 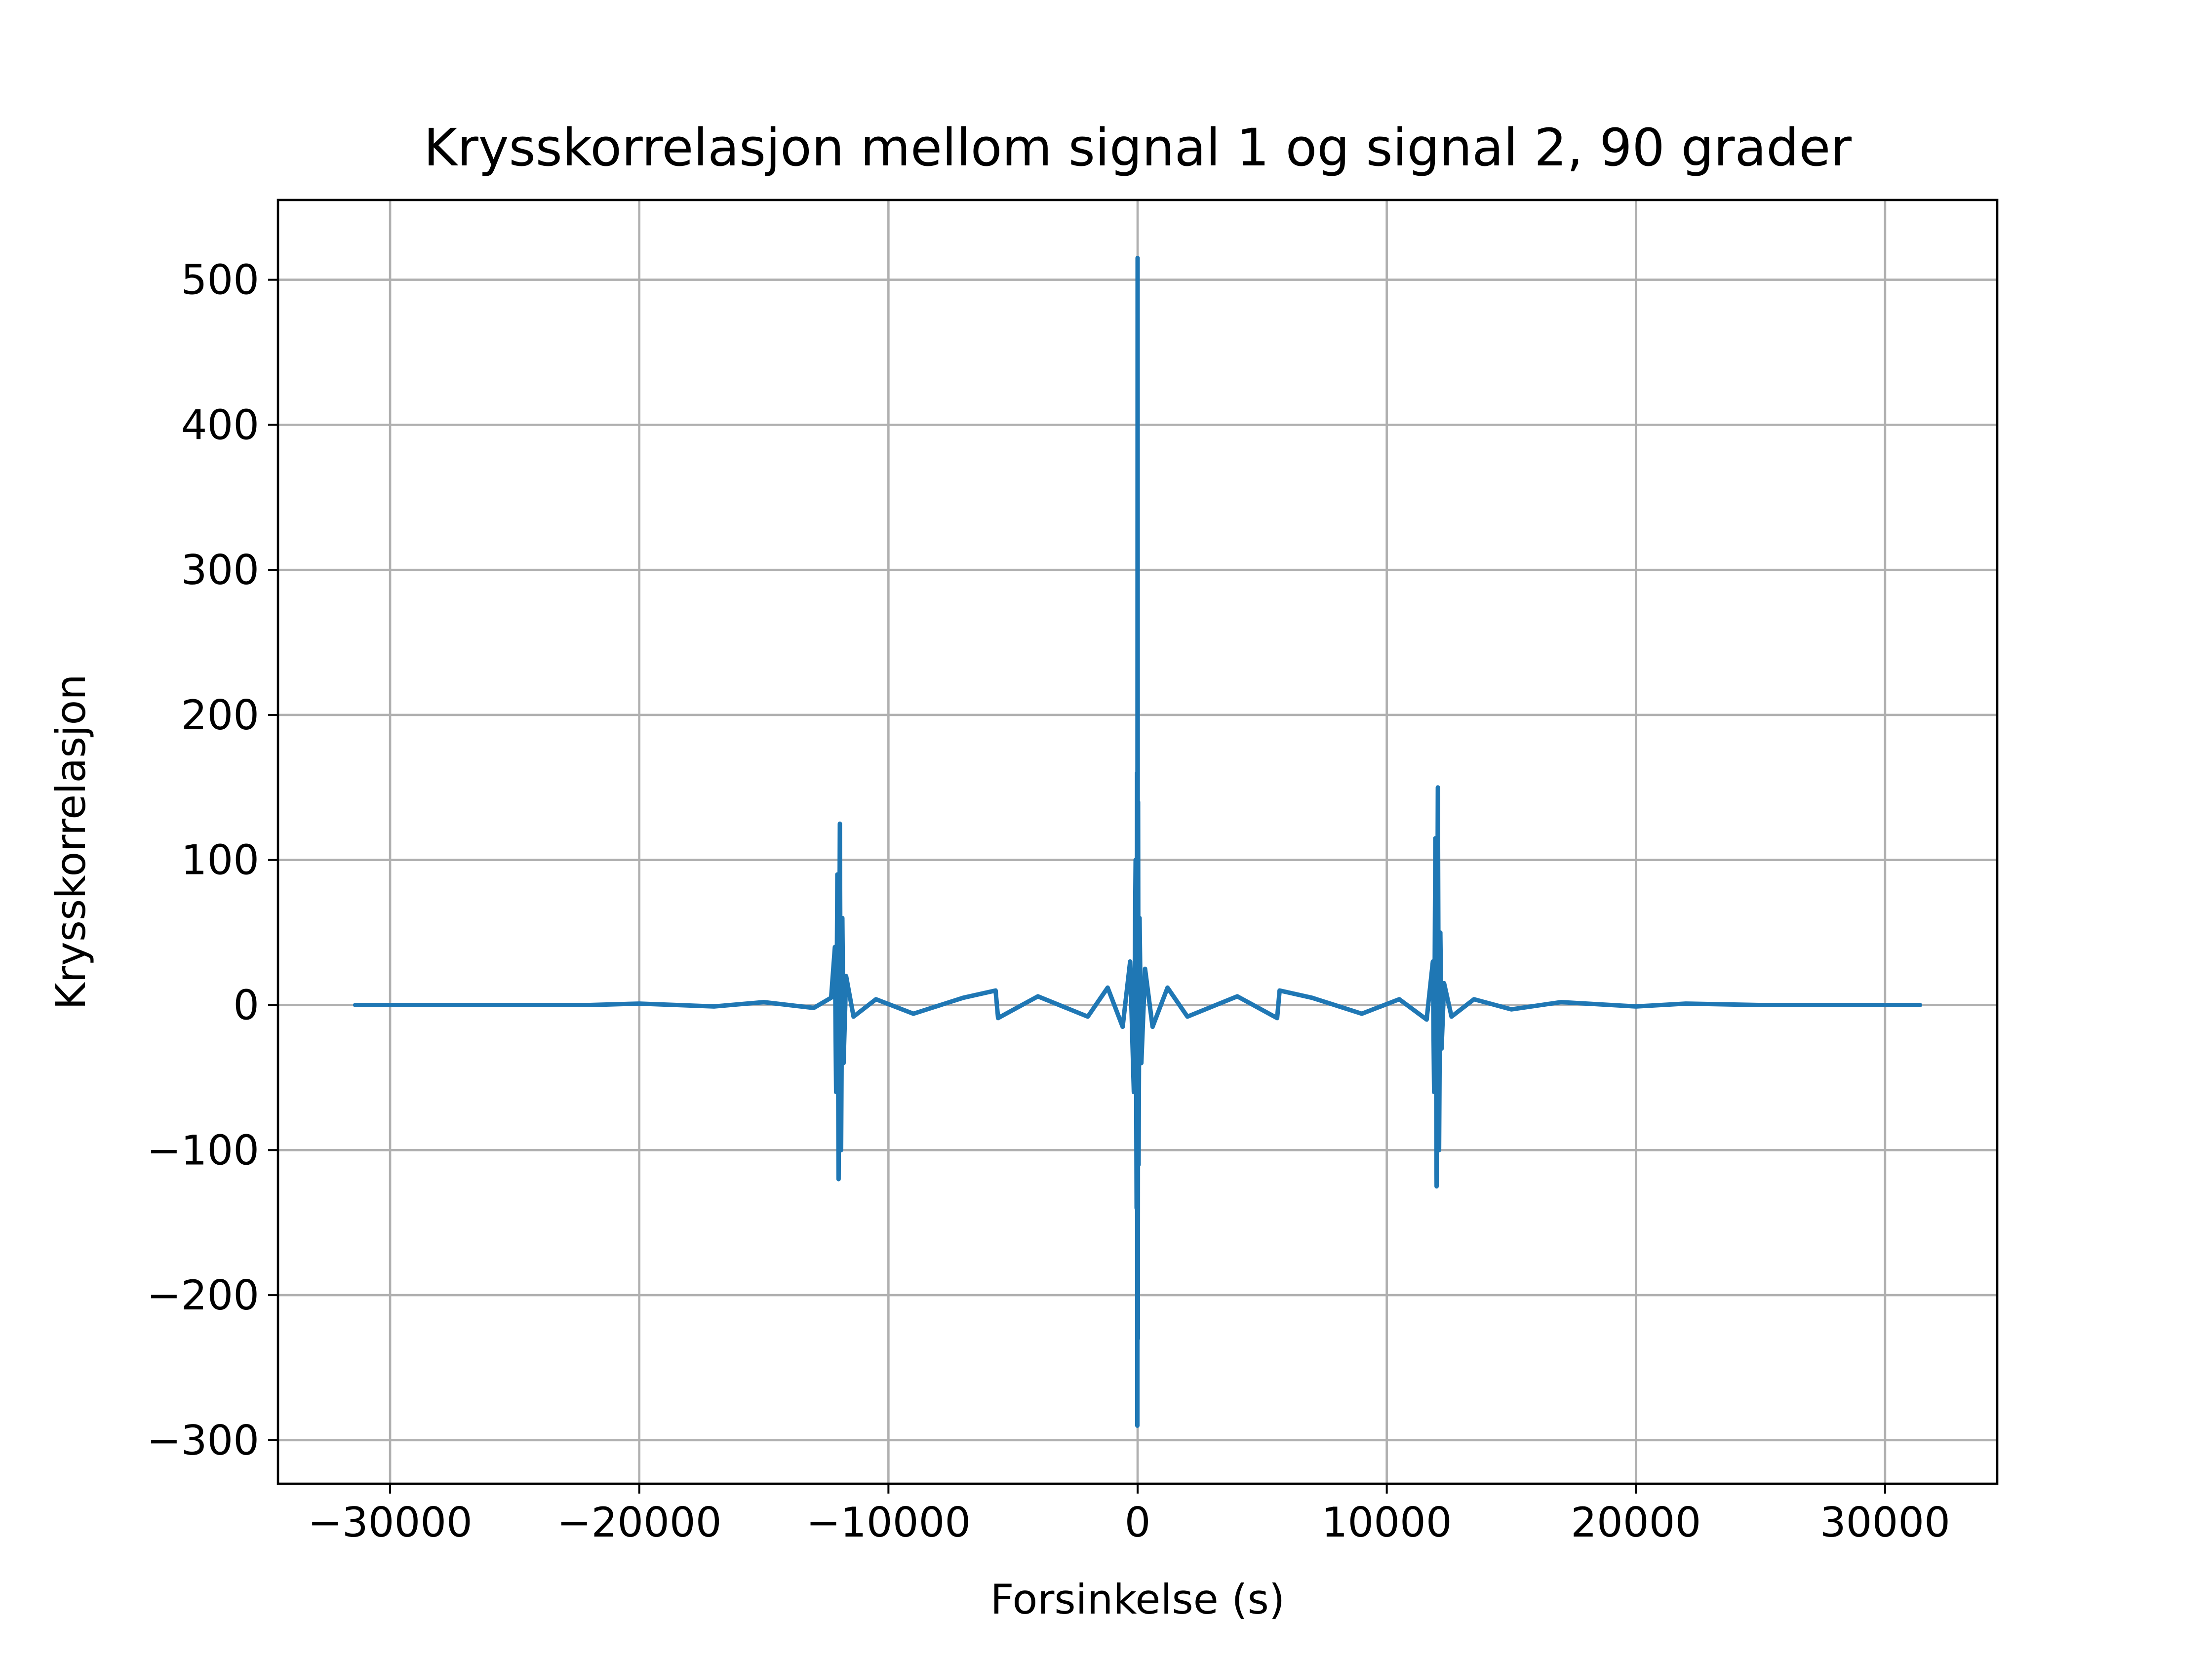 What do you see at coordinates (888, 1523) in the screenshot?
I see `x-tick-label: −10000` at bounding box center [888, 1523].